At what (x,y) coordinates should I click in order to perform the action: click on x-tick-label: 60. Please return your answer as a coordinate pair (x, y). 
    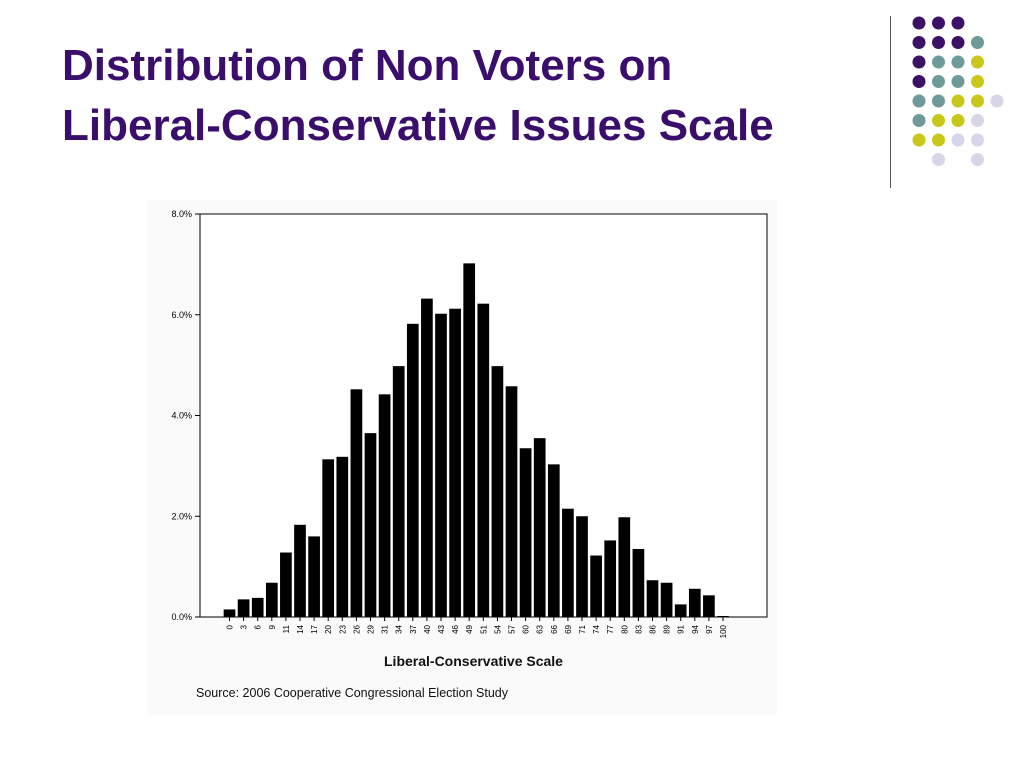
    Looking at the image, I should click on (526, 628).